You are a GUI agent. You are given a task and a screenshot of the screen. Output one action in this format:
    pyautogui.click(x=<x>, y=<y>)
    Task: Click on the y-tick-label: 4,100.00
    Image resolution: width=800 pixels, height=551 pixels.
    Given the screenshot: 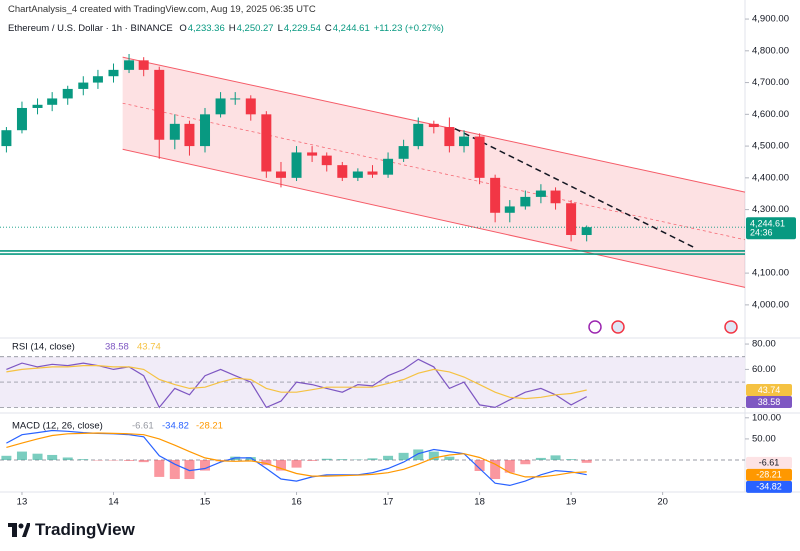 What is the action you would take?
    pyautogui.click(x=770, y=273)
    